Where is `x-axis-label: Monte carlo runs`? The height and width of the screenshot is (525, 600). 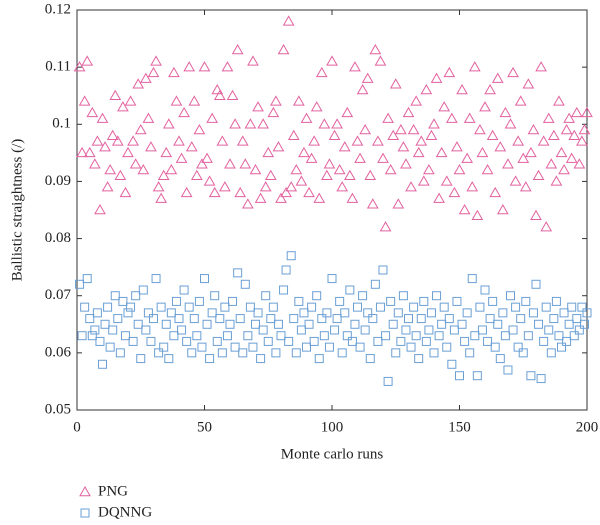
x-axis-label: Monte carlo runs is located at coordinates (332, 454).